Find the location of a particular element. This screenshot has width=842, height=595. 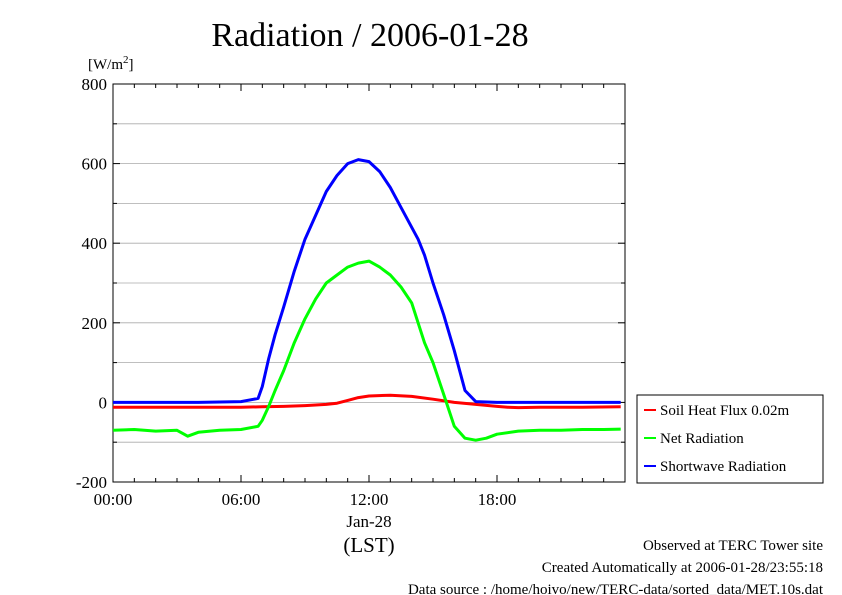

x-tick-label: 06:00 is located at coordinates (241, 499).